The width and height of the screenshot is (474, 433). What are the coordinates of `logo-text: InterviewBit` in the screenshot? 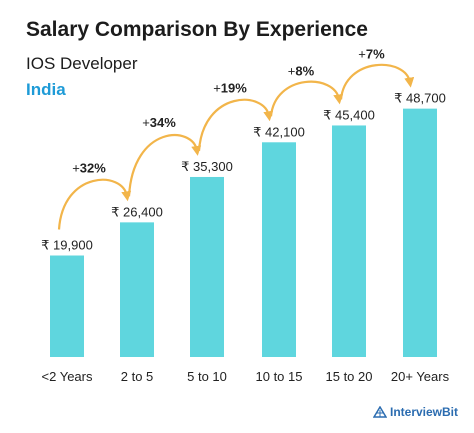 It's located at (423, 412).